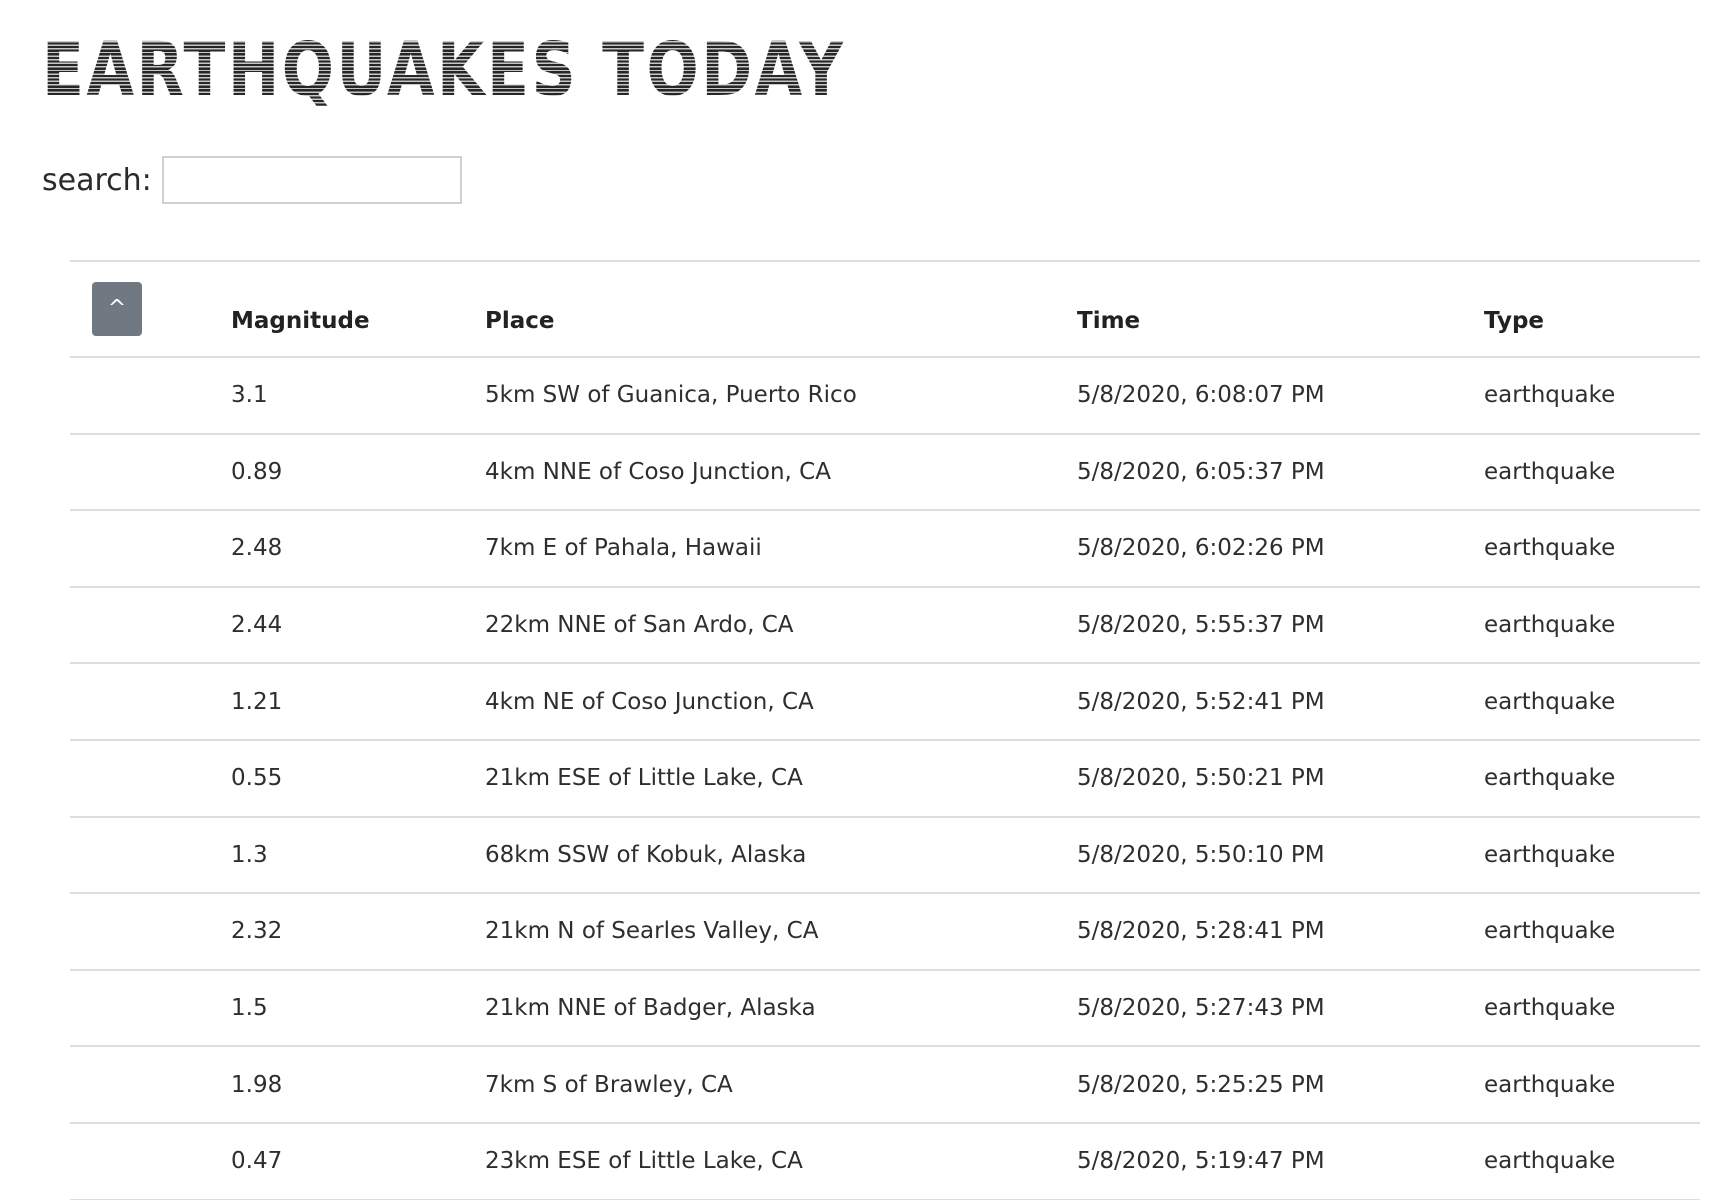  Describe the element at coordinates (257, 625) in the screenshot. I see `cell-magnitude: 2.44` at that location.